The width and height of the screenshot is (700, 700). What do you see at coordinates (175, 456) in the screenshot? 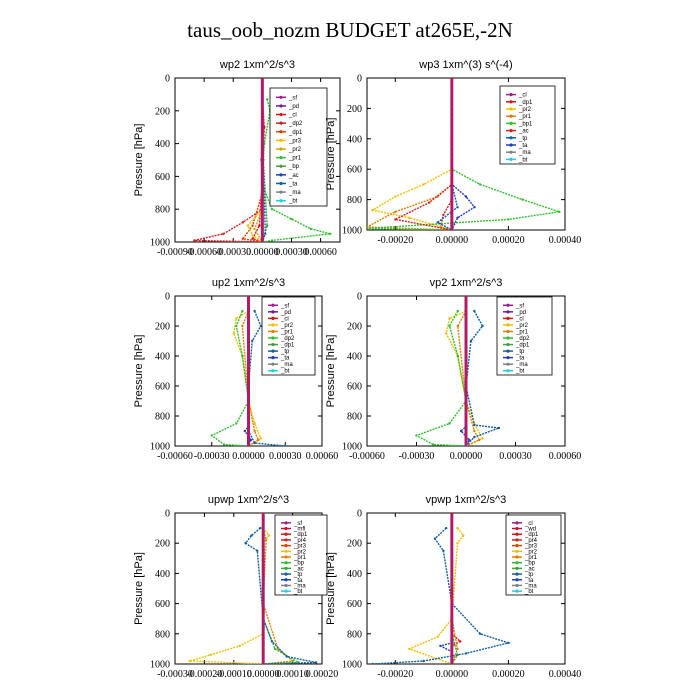
I see `x-tick-label: -0.00060` at bounding box center [175, 456].